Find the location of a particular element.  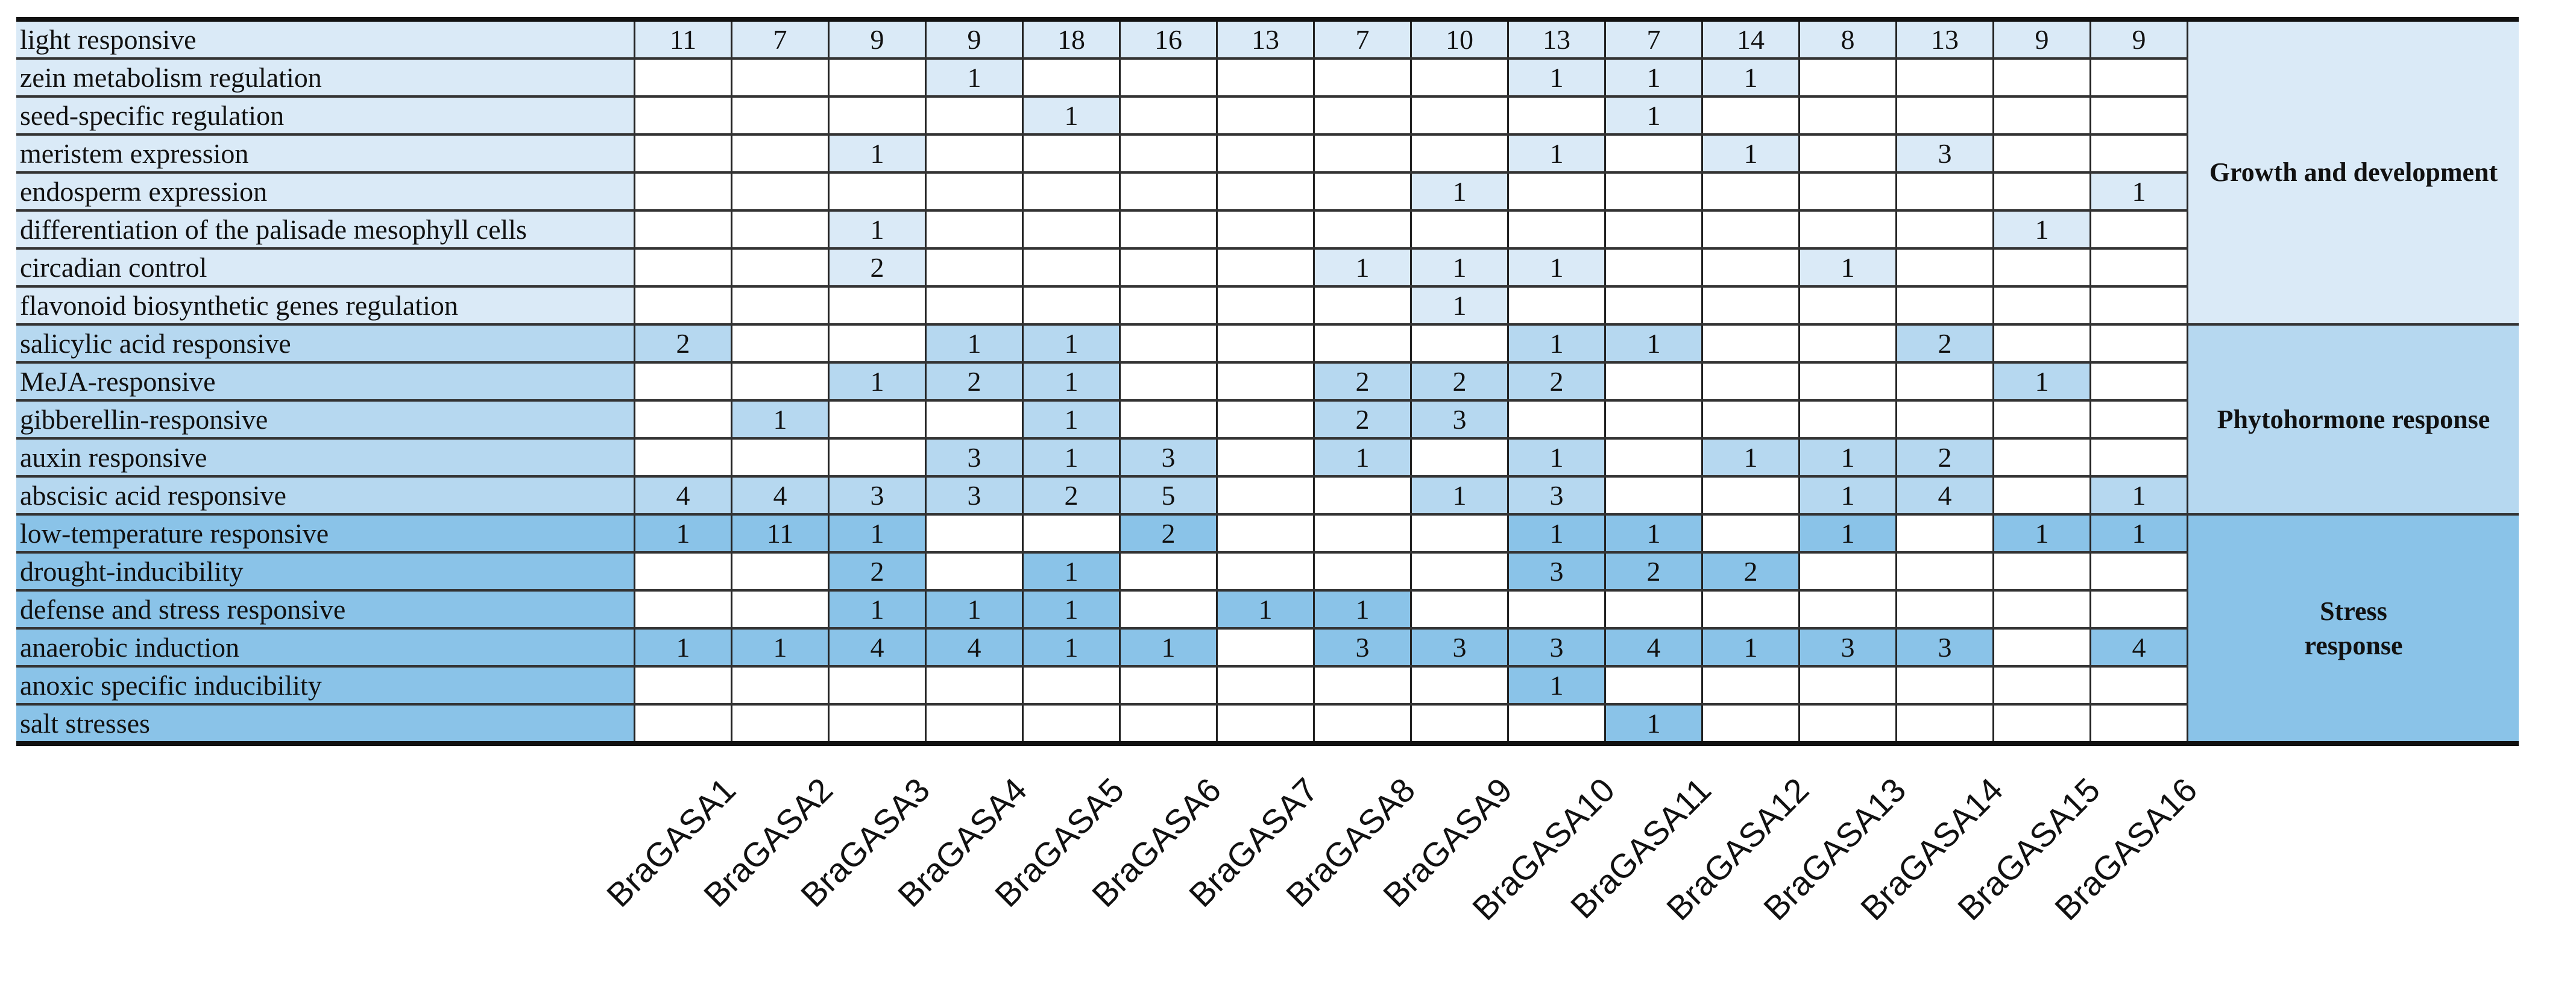

gene-label: BraGASA1 is located at coordinates (671, 842).